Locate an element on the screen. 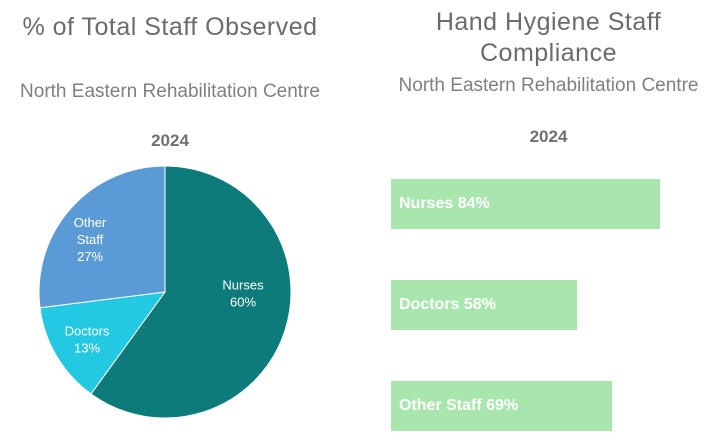 This screenshot has height=441, width=717. bar-label-other-staff: Other Staff 69% is located at coordinates (459, 405).